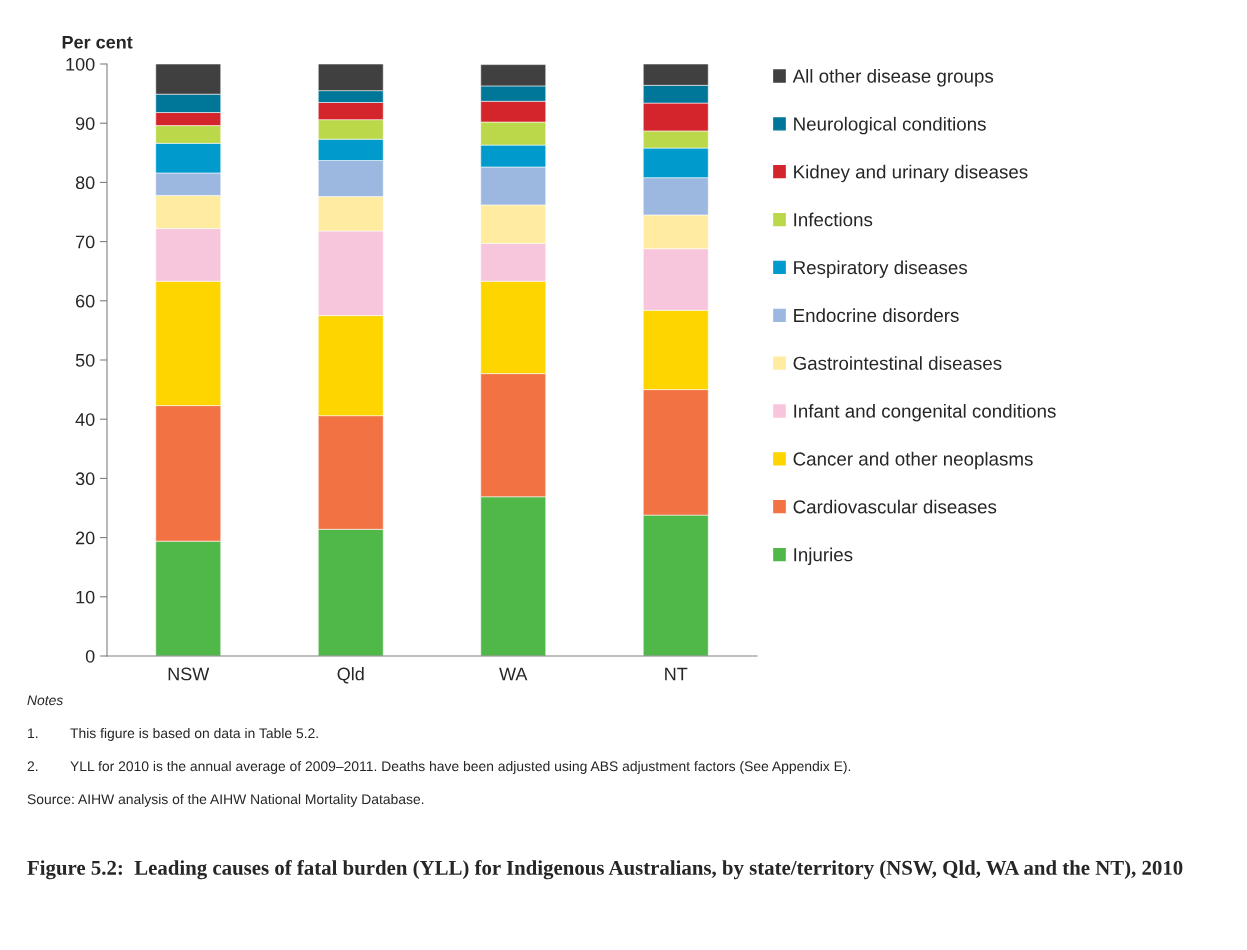  What do you see at coordinates (85, 183) in the screenshot?
I see `y-tick-label: 80` at bounding box center [85, 183].